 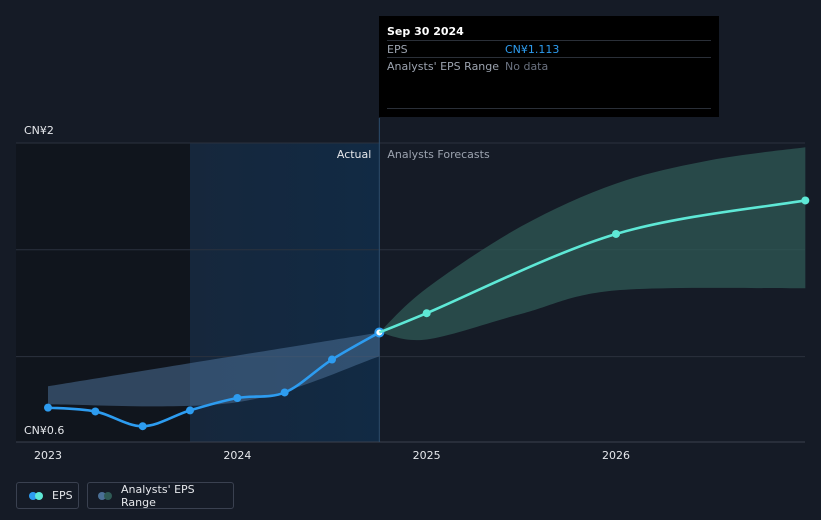 I want to click on tooltip-eps-label: EPS, so click(x=397, y=49).